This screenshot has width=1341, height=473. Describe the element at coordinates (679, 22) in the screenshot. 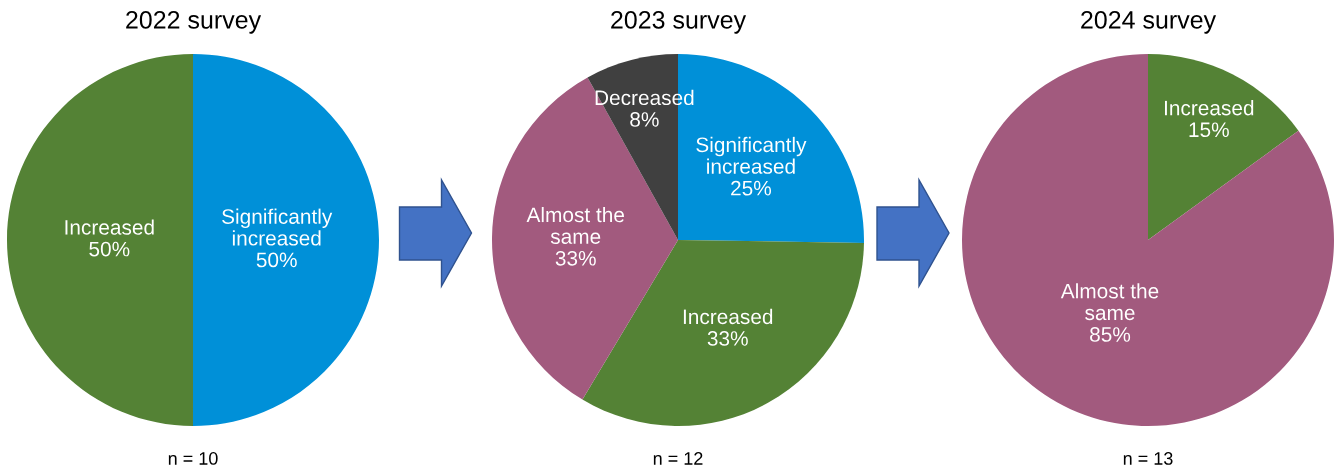

I see `chart-title: 2023 survey` at that location.